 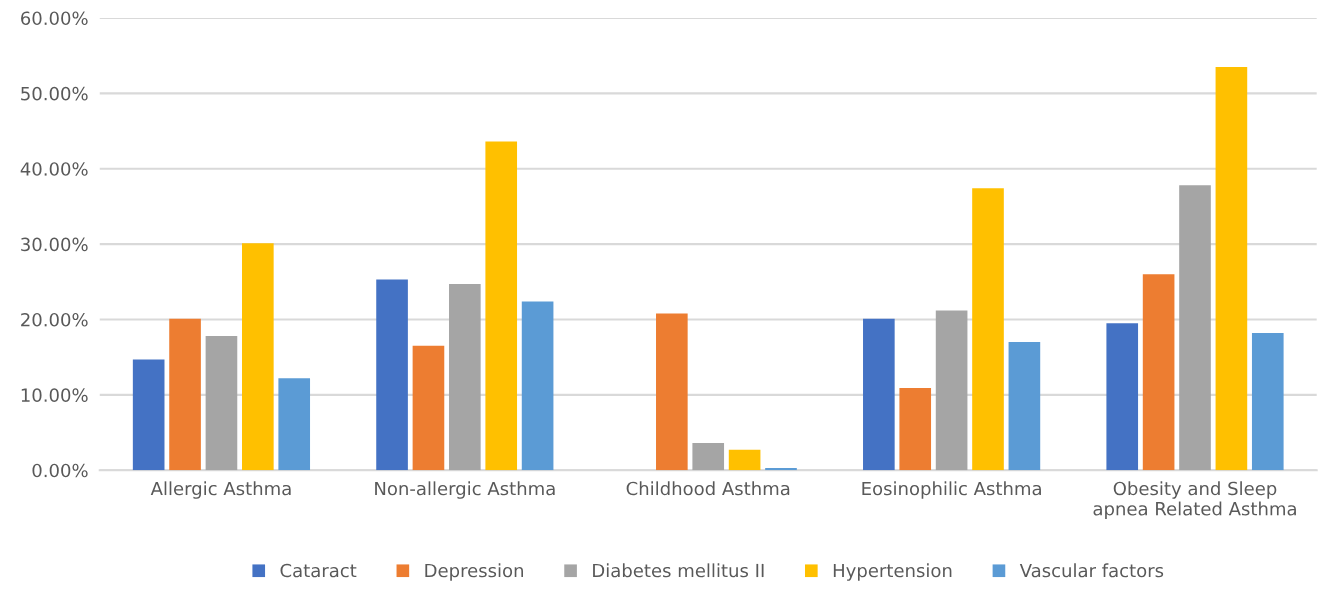 I want to click on y-tick-label: 40.00%, so click(x=54, y=169).